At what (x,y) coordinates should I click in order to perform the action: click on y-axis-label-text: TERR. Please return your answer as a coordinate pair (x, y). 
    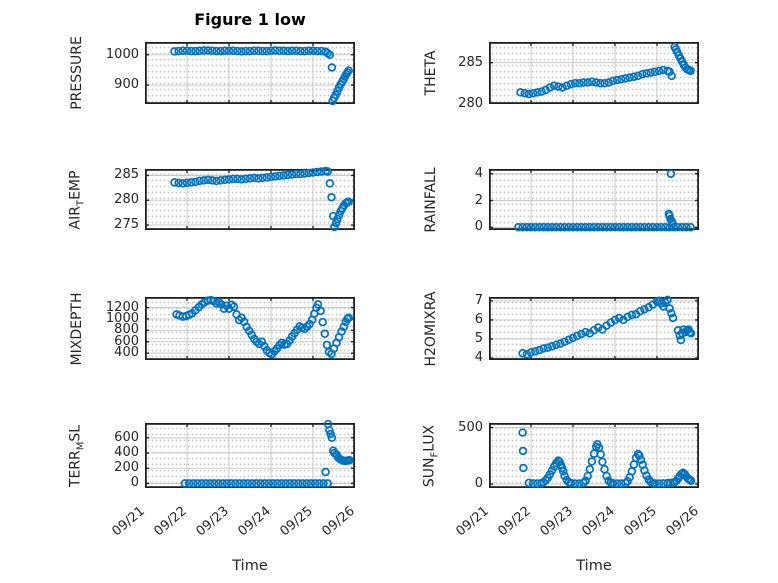
    Looking at the image, I should click on (75, 468).